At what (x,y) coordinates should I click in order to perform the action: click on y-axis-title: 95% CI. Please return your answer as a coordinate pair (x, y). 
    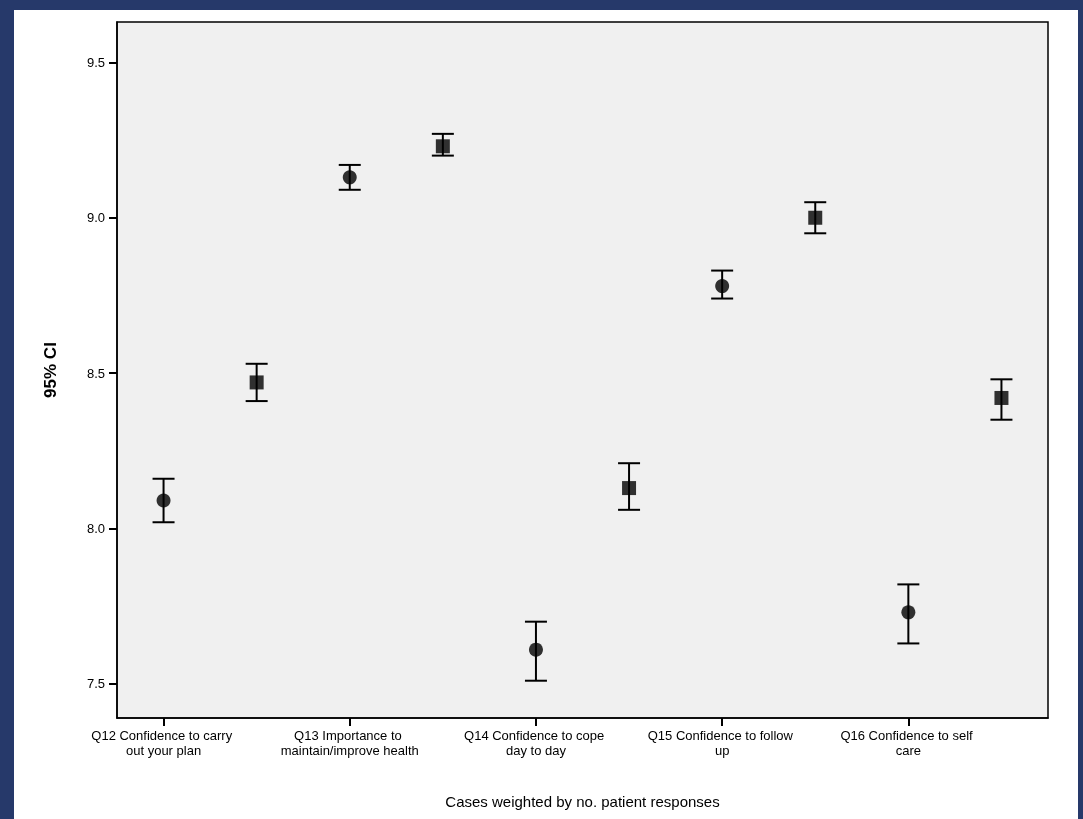
    Looking at the image, I should click on (50, 370).